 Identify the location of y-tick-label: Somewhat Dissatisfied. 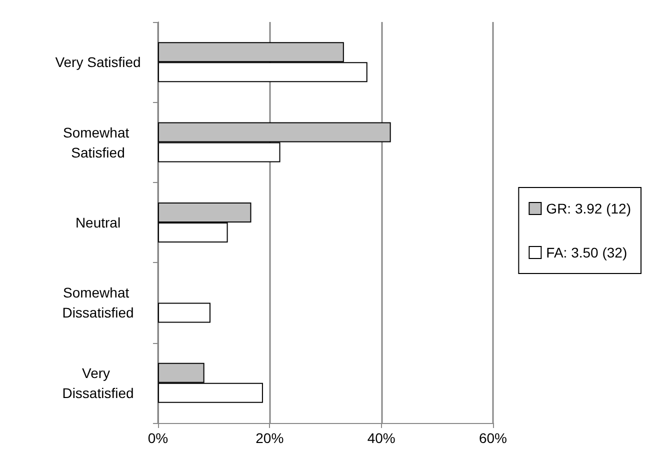
(98, 302).